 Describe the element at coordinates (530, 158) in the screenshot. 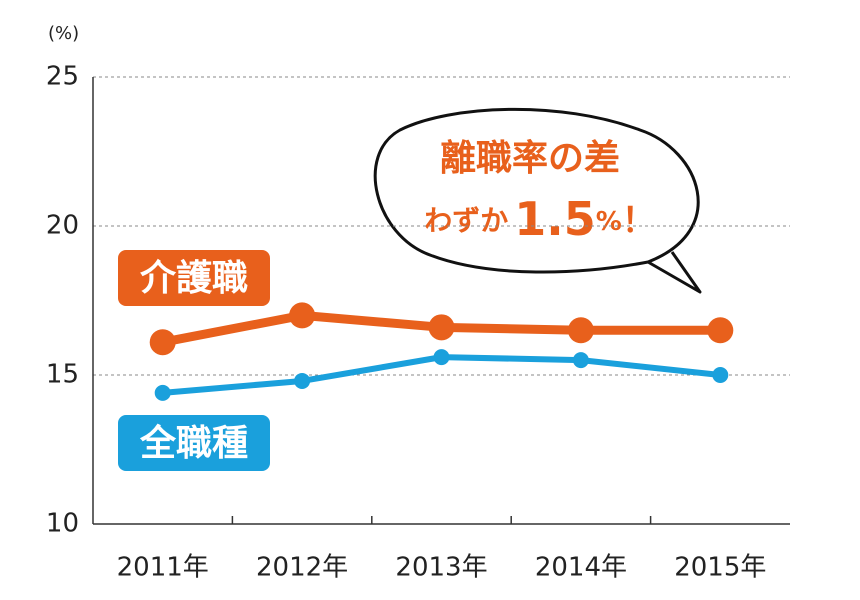

I see `annotation-line-1: 離職率の差` at that location.